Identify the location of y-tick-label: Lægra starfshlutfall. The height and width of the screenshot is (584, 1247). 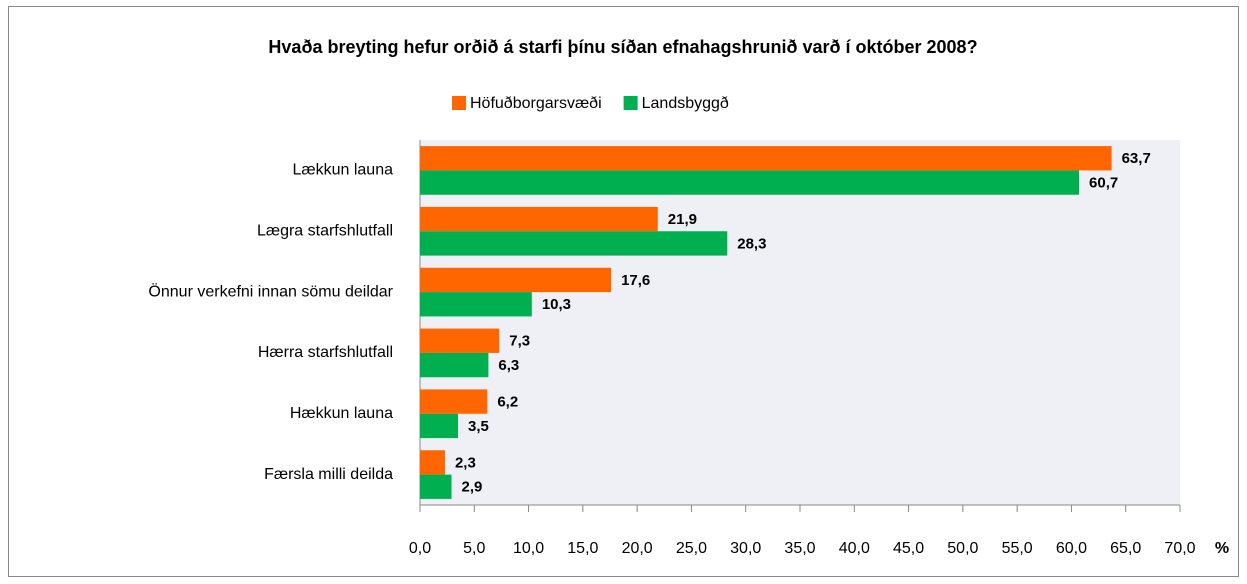
(325, 230).